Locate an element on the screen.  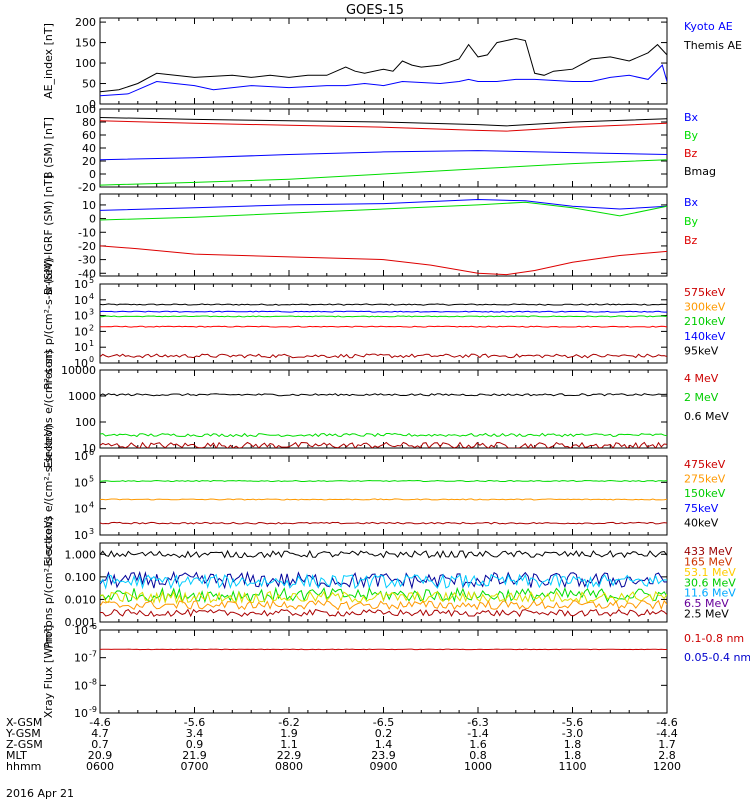
legend-entry: 40keV is located at coordinates (701, 522).